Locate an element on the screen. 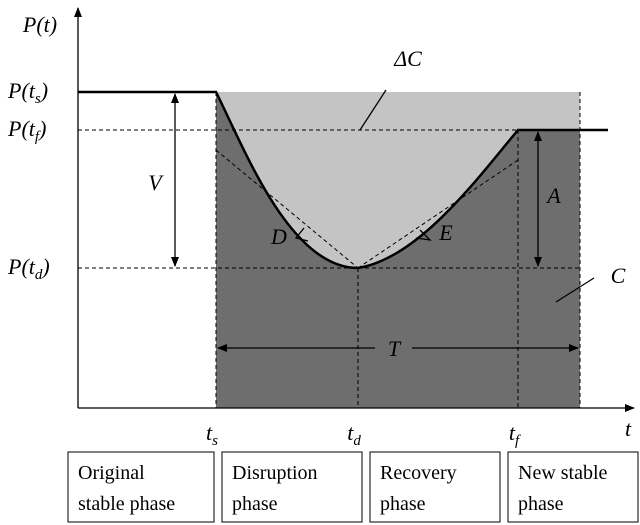 Image resolution: width=640 pixels, height=525 pixels. delta-c-label: ΔC is located at coordinates (407, 58).